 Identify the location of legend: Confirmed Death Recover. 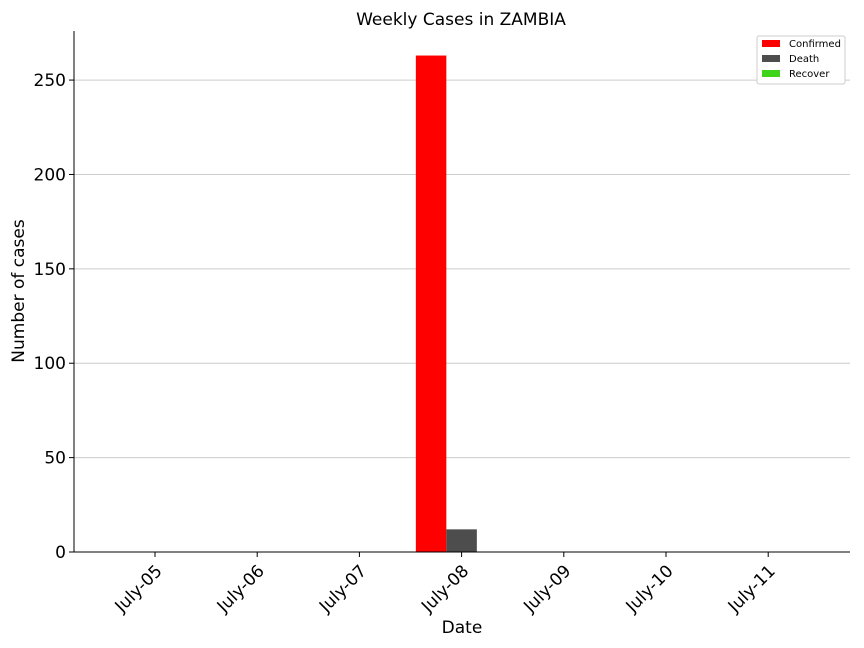
(801, 60).